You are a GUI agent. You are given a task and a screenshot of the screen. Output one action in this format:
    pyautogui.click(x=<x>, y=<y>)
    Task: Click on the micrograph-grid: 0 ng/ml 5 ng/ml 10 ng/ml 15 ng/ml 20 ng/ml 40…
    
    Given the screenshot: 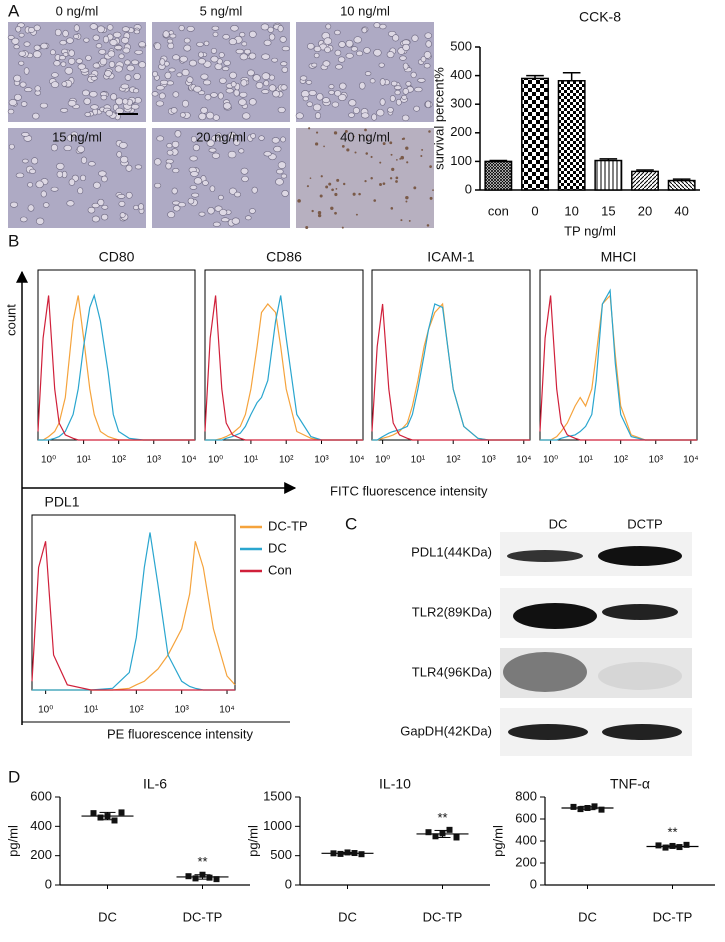 What is the action you would take?
    pyautogui.click(x=220, y=116)
    